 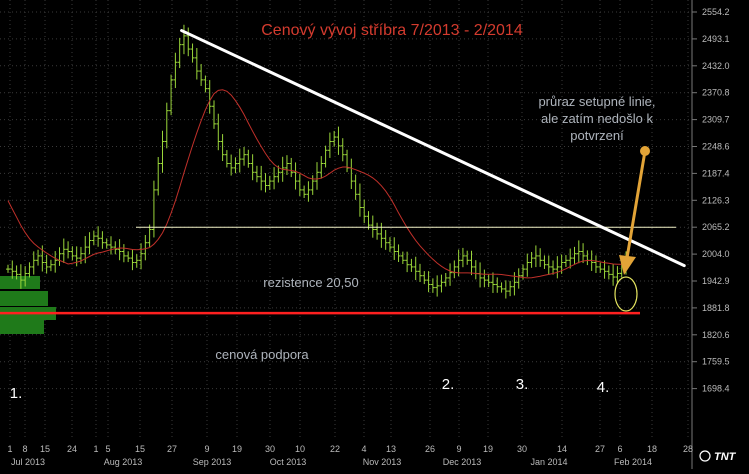 I want to click on month-label: Oct 2013, so click(x=288, y=462).